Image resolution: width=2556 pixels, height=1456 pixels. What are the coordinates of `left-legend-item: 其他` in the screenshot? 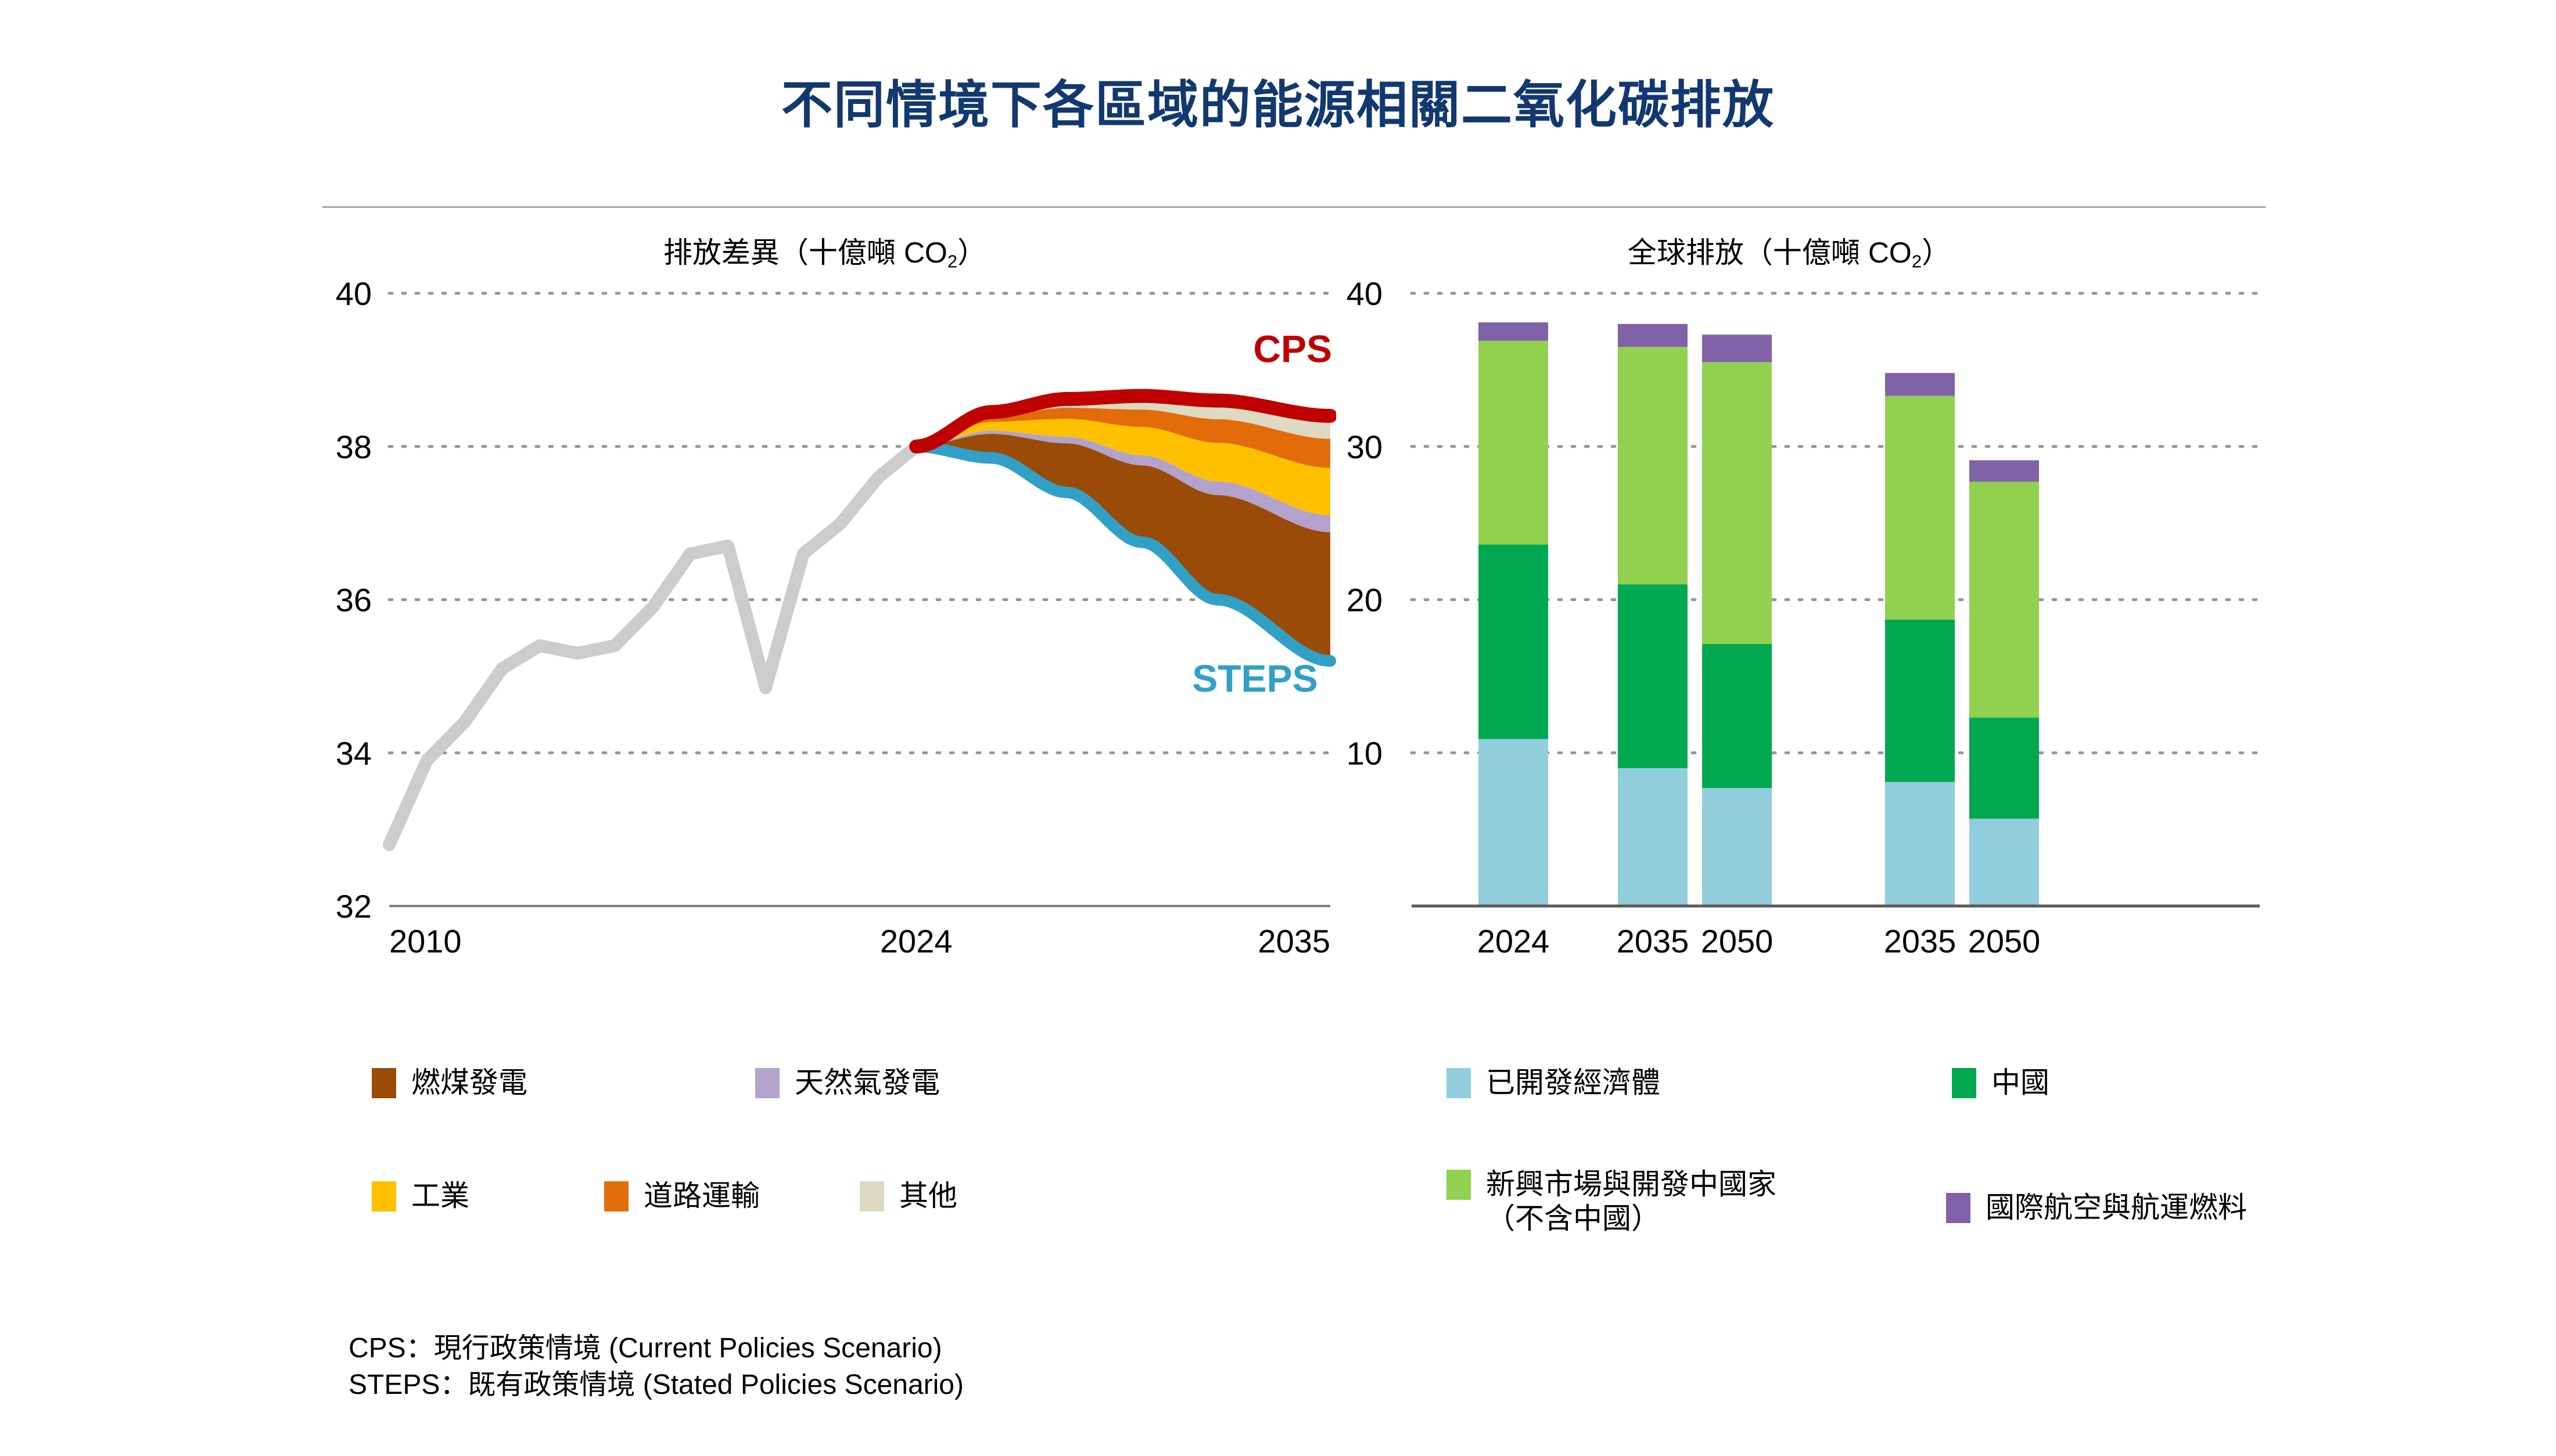 It's located at (909, 1196).